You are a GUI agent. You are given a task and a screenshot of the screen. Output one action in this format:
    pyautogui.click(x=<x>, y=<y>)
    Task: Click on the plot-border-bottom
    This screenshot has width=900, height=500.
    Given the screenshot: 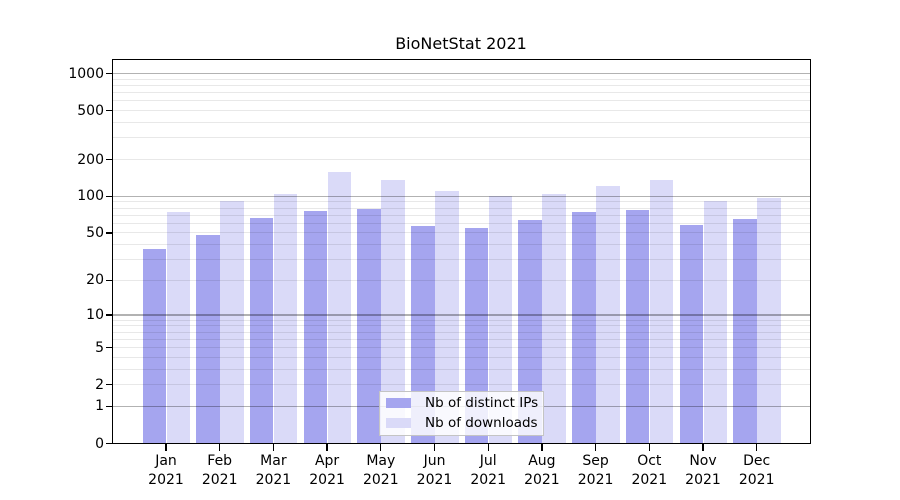 What is the action you would take?
    pyautogui.click(x=461, y=443)
    